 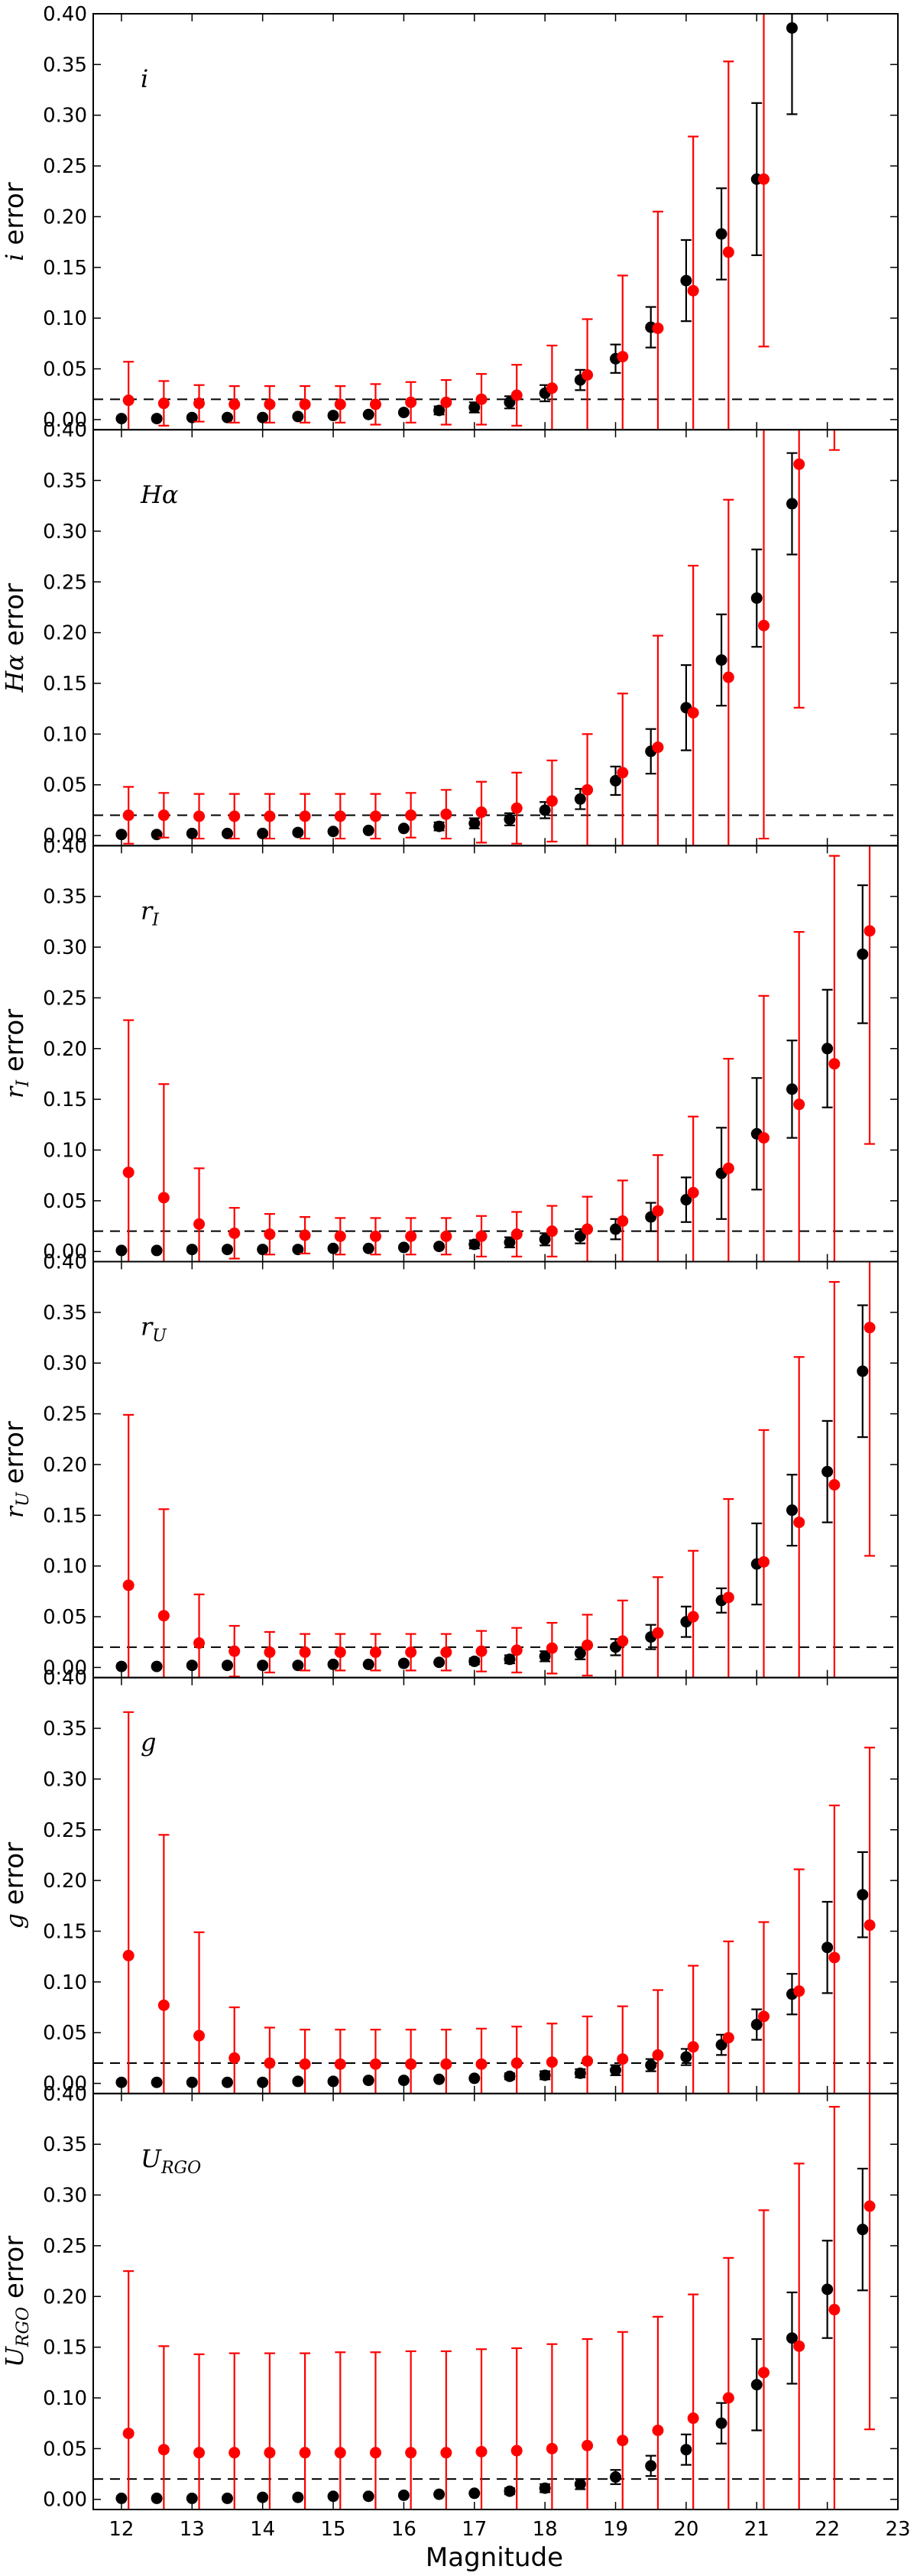 I want to click on y-axis-label-band: U, so click(x=14, y=2356).